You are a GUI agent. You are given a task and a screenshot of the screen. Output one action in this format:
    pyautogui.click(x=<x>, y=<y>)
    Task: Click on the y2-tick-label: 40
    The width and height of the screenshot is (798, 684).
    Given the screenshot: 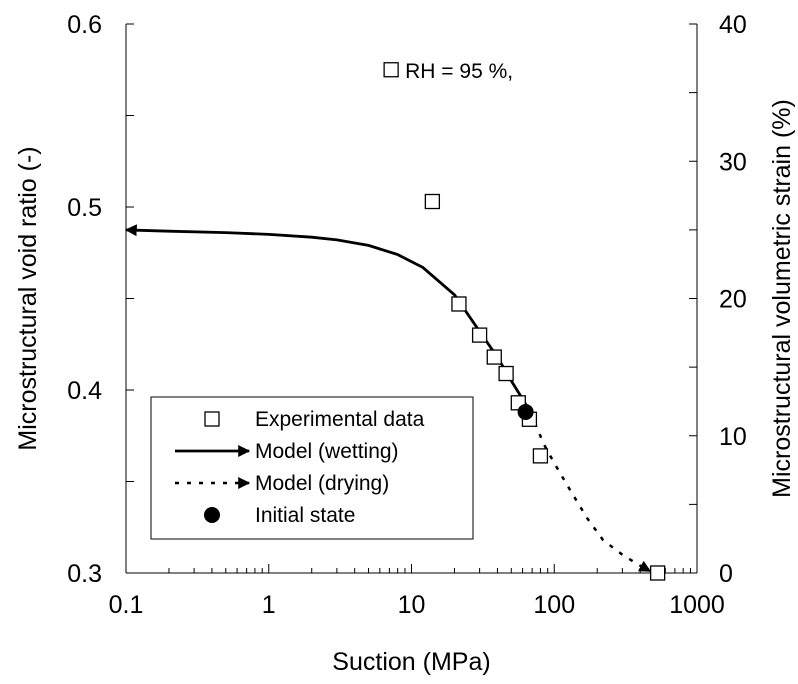 What is the action you would take?
    pyautogui.click(x=733, y=25)
    